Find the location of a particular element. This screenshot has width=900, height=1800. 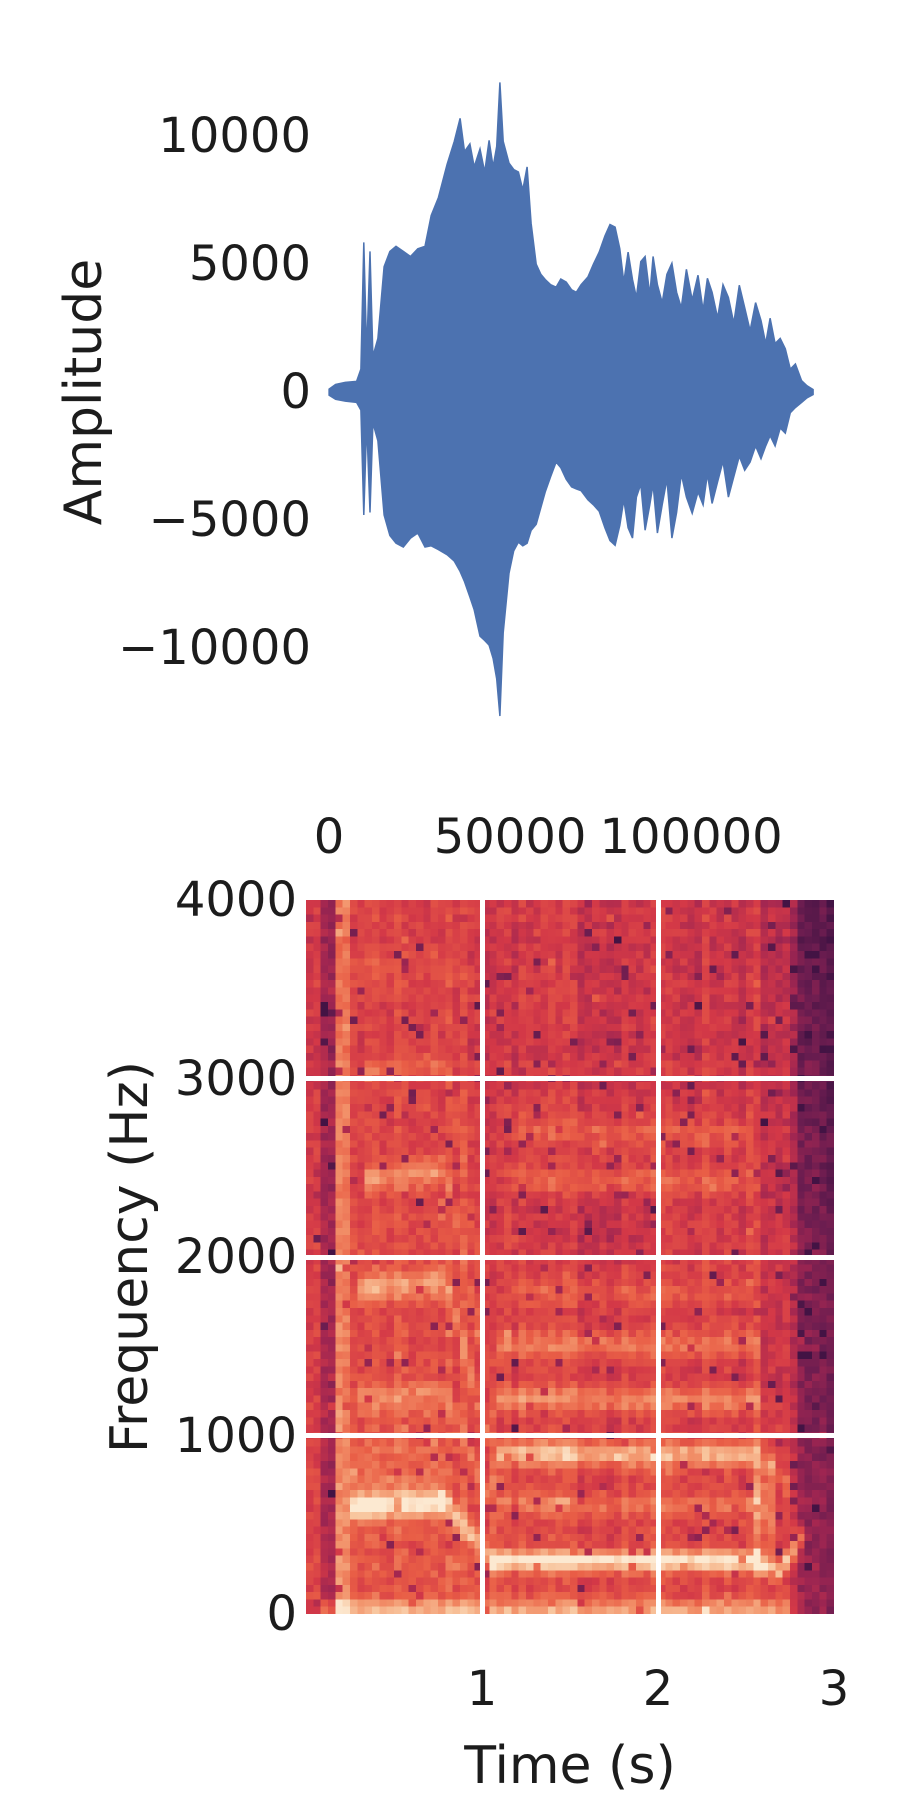

spectrogram-xtick-label: 1 is located at coordinates (482, 1689).